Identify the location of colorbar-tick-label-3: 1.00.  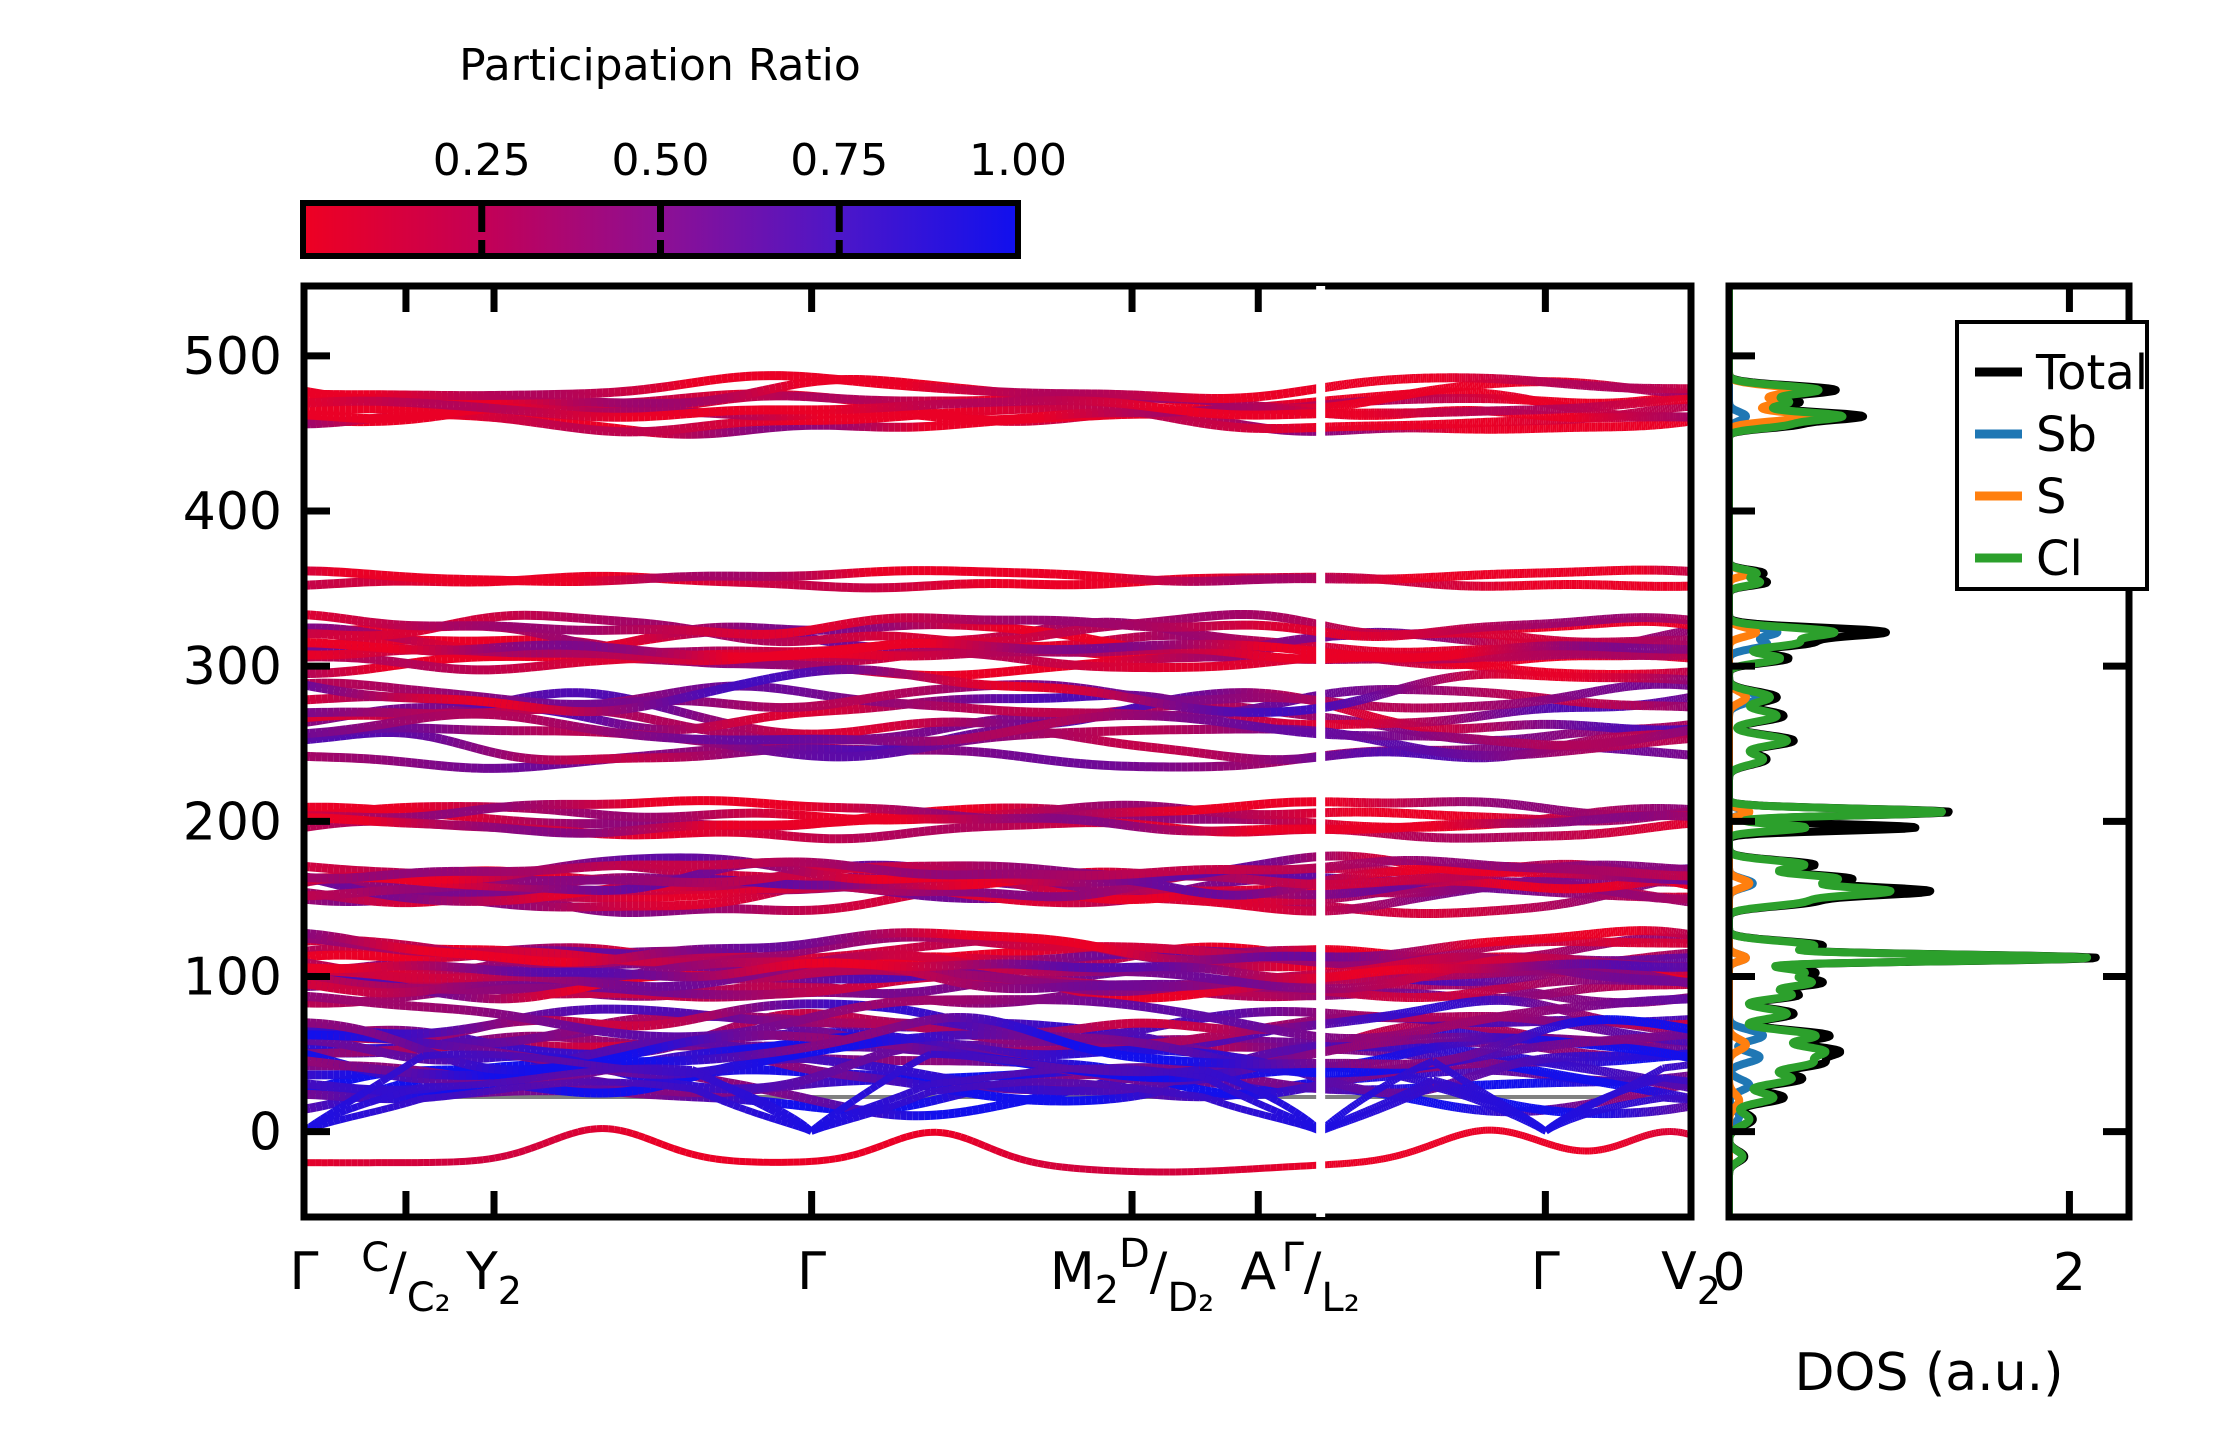
(1018, 160).